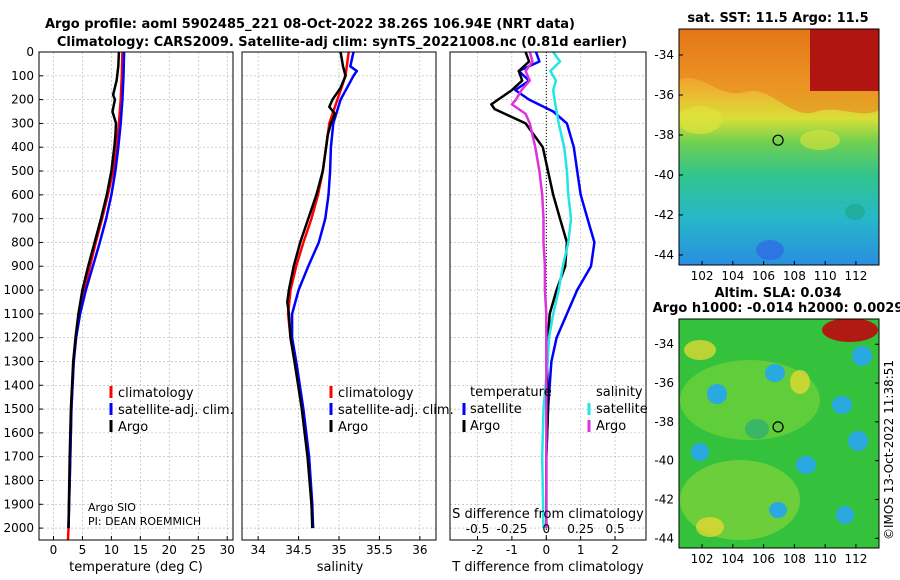 This screenshot has width=900, height=580. I want to click on x-tick-label: 34, so click(258, 550).